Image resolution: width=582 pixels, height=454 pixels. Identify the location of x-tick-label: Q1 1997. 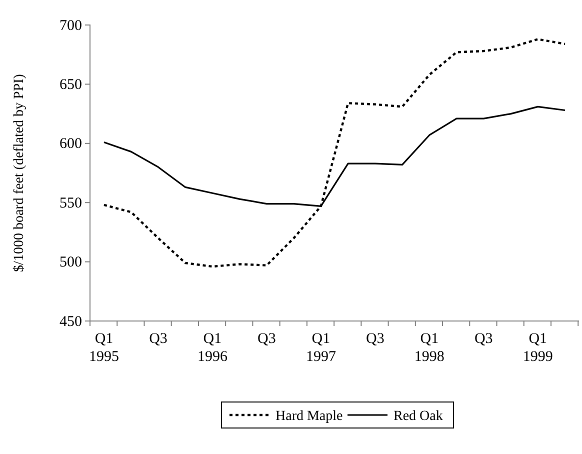
(321, 348).